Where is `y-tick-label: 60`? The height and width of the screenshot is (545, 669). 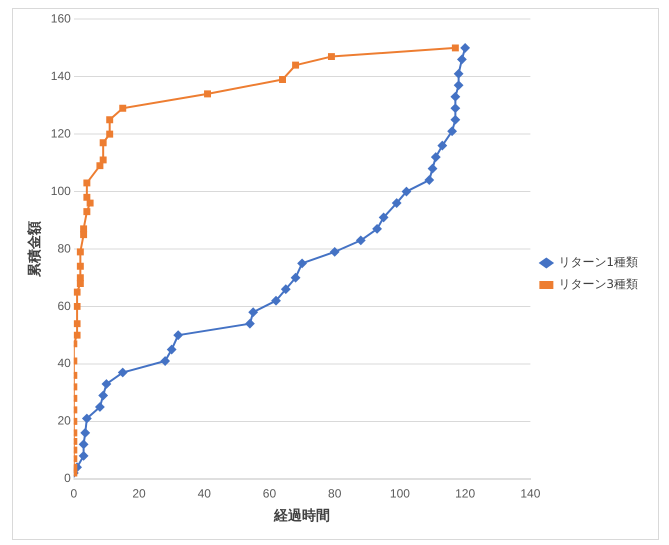 y-tick-label: 60 is located at coordinates (64, 305).